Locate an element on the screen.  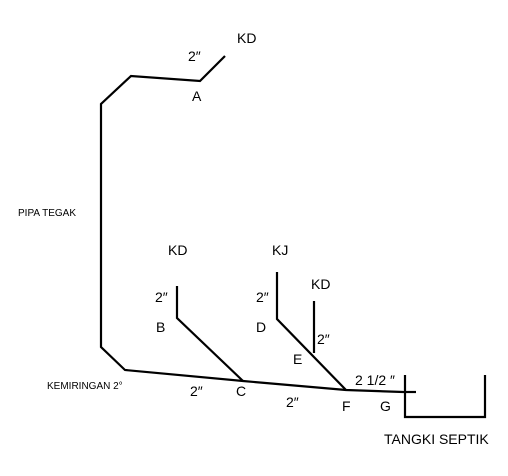
label-size-e: 2″ is located at coordinates (323, 339).